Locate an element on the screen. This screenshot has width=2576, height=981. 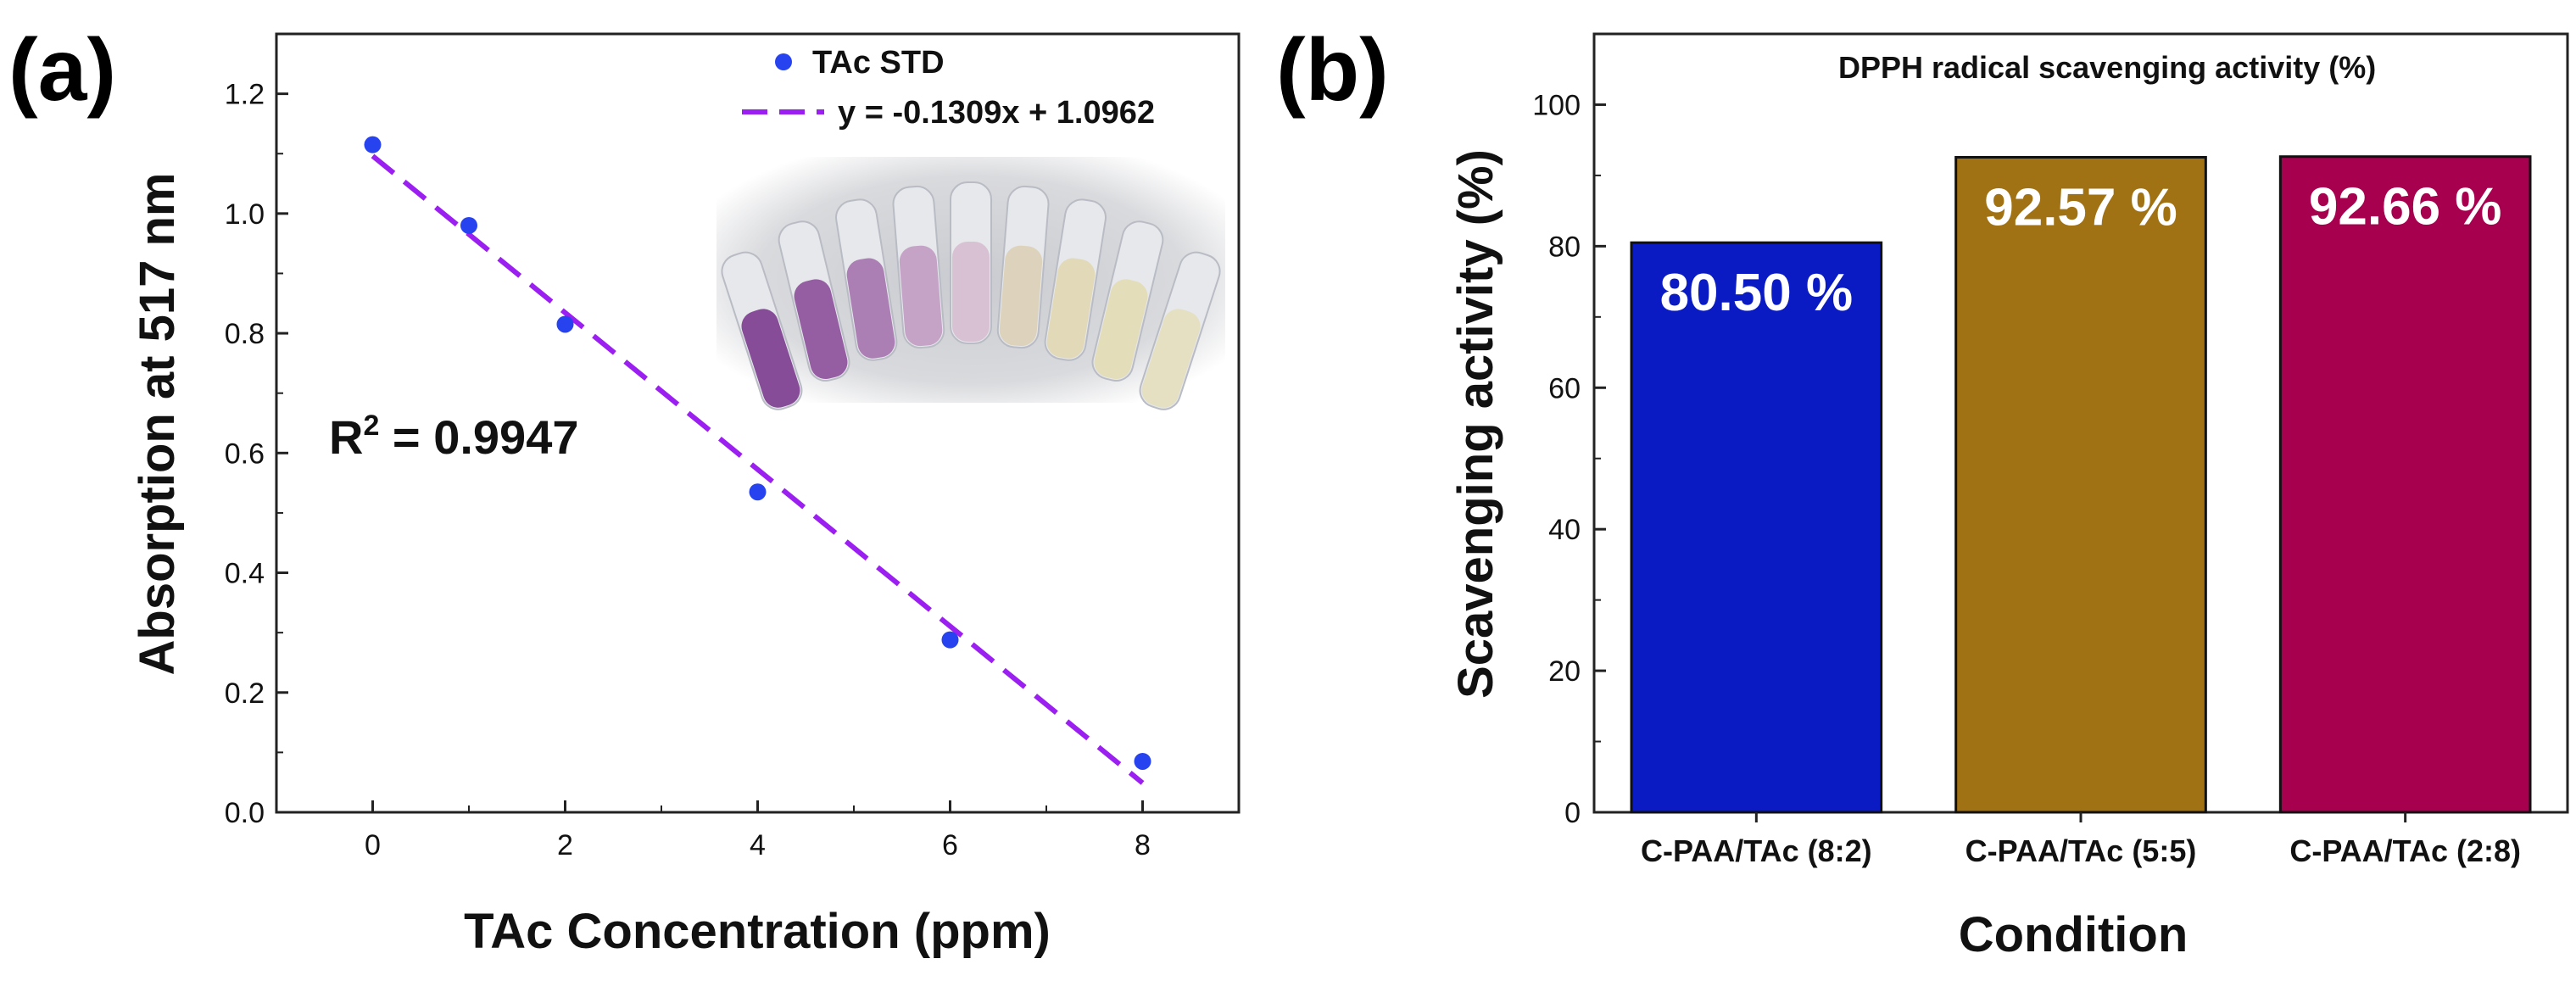
x-tick-label: 4 is located at coordinates (758, 845).